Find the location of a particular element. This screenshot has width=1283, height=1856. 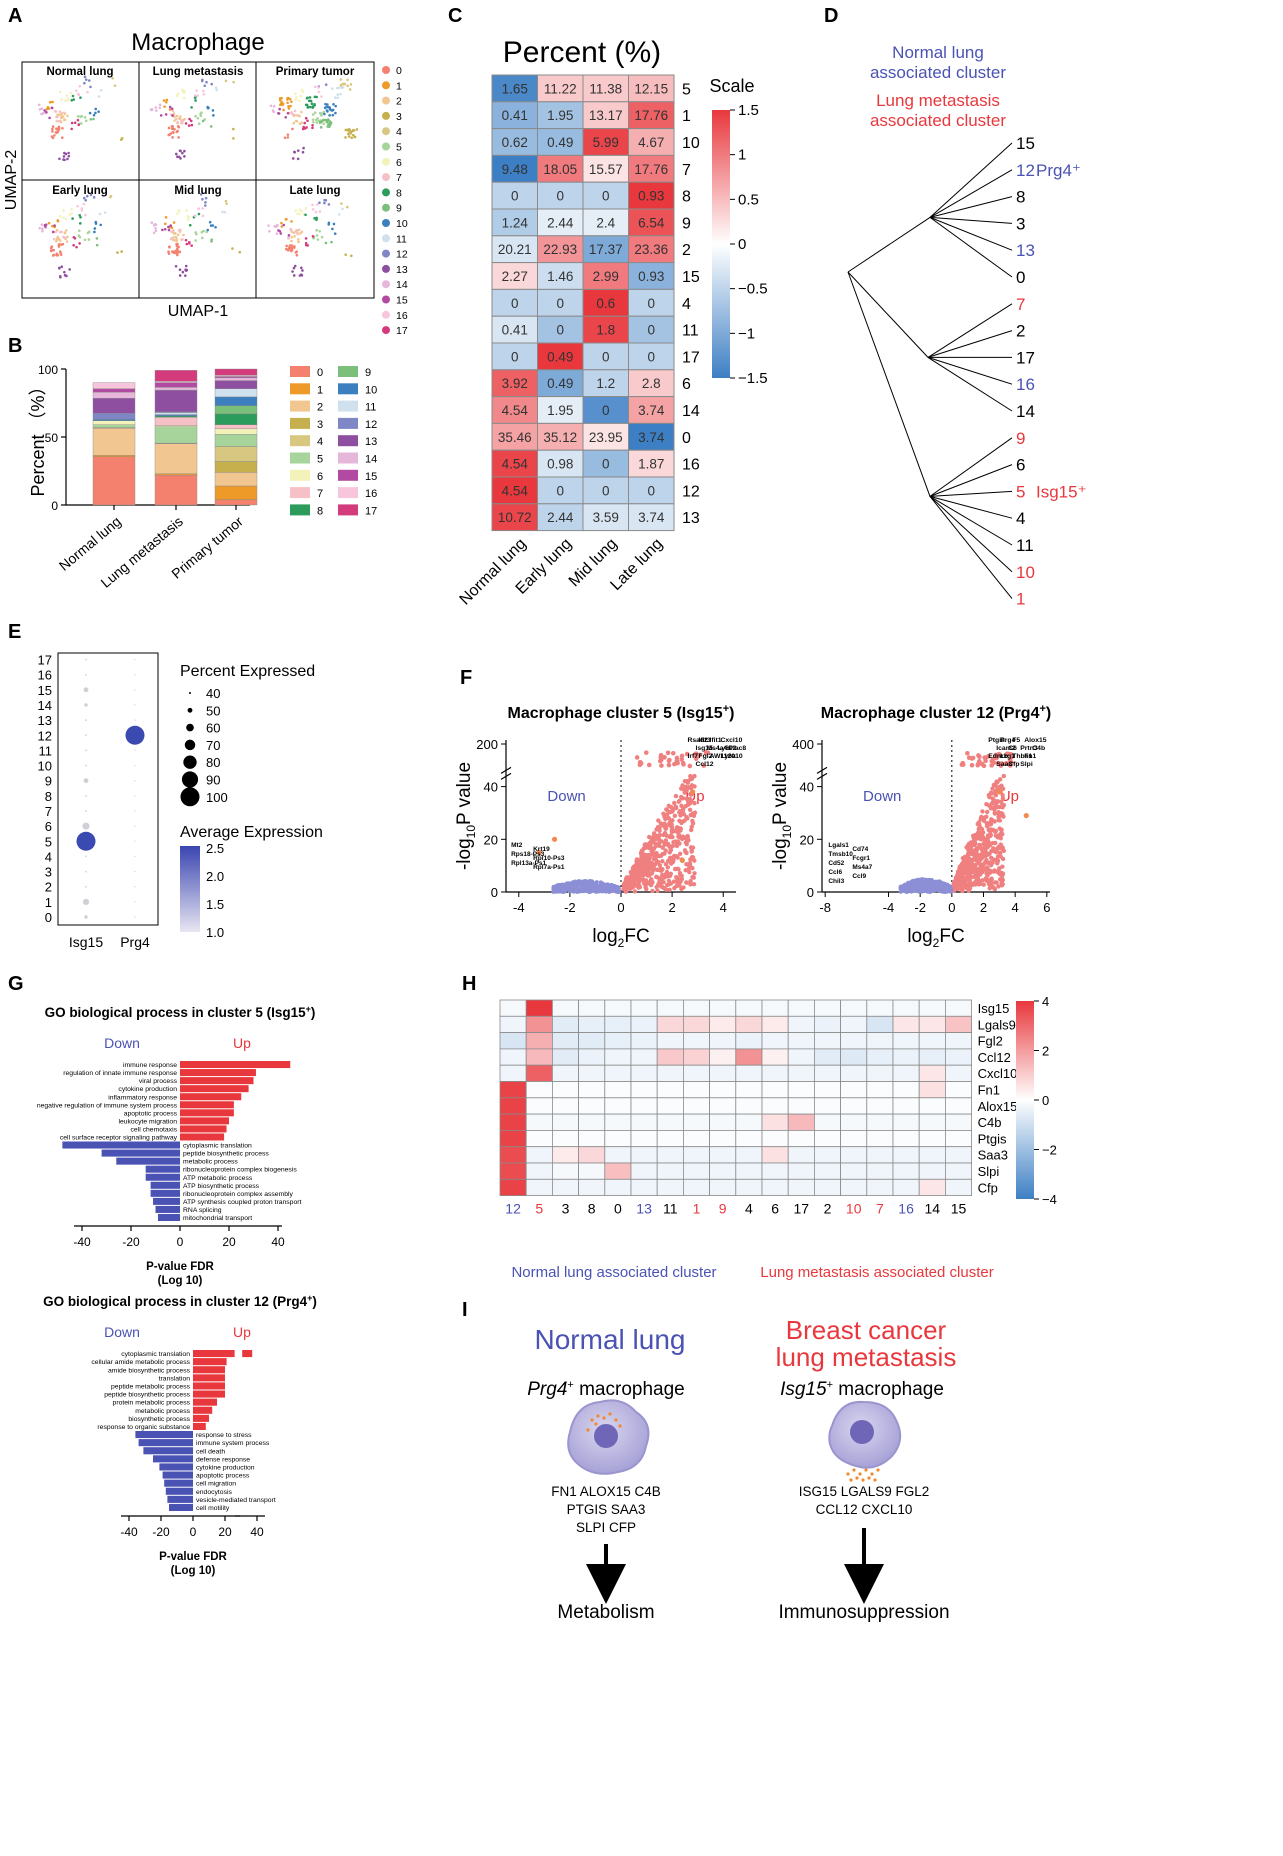

volcano-down-label: Down is located at coordinates (566, 796).